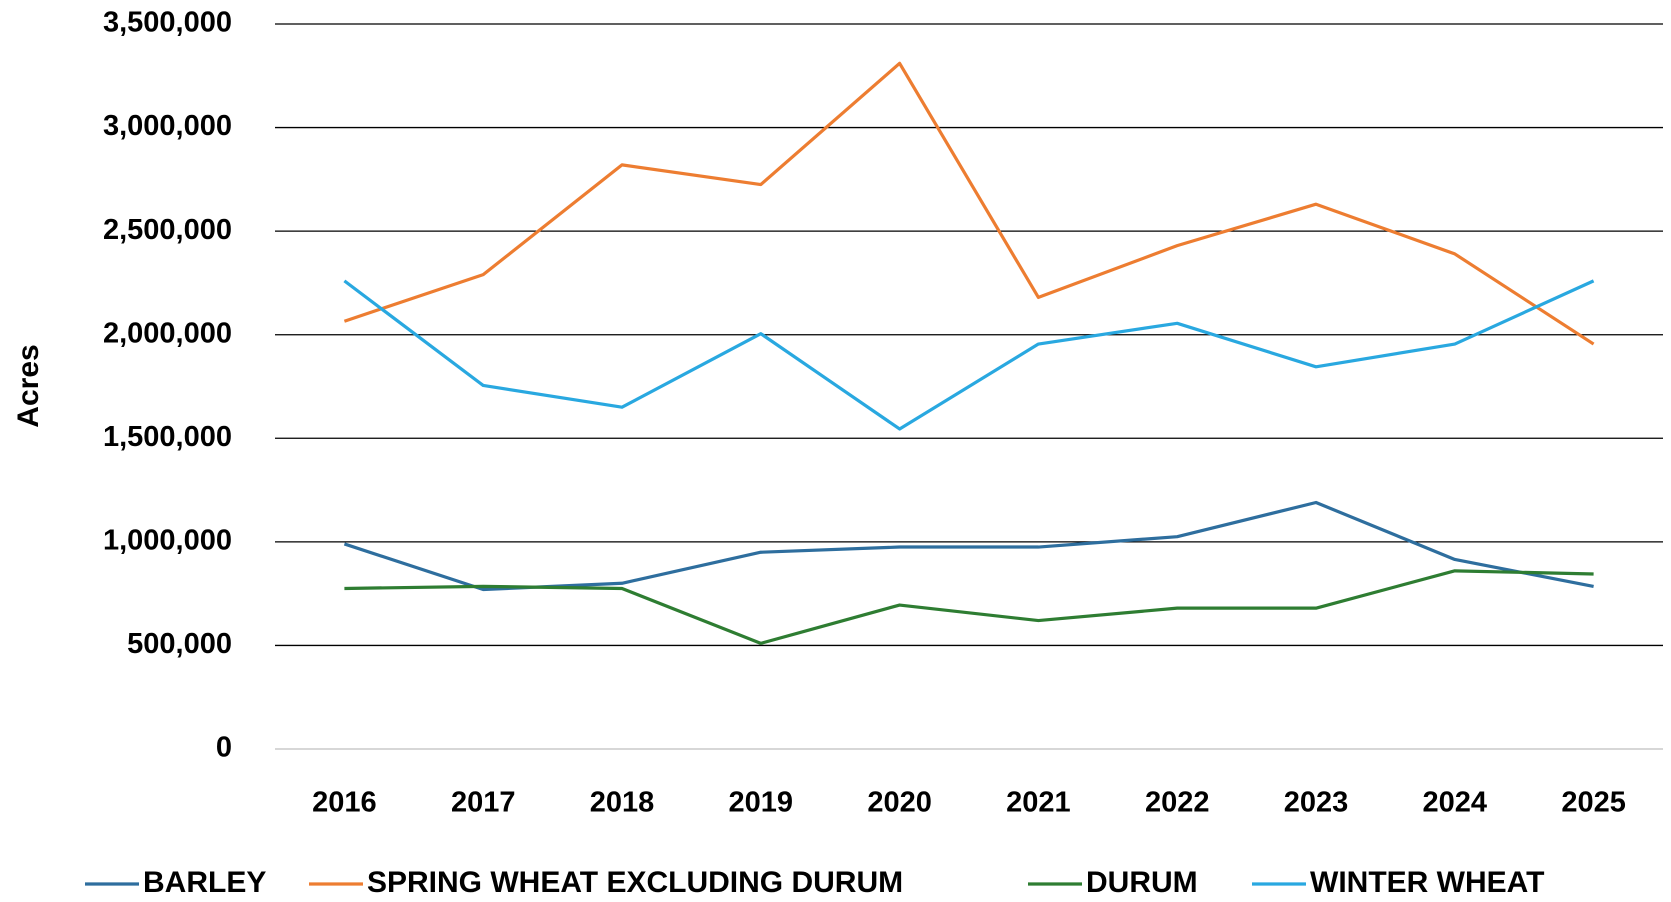  Describe the element at coordinates (1142, 882) in the screenshot. I see `legend-label: DURUM` at that location.